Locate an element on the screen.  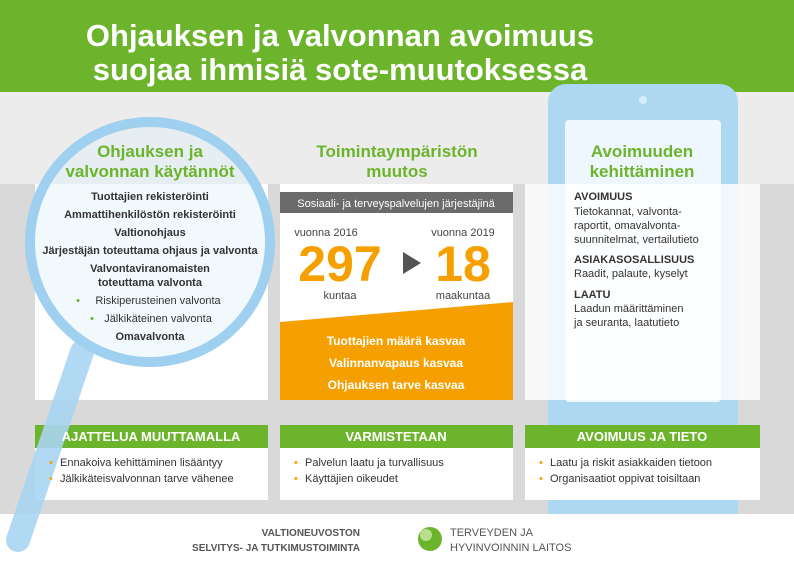
right-box is located at coordinates (642, 292).